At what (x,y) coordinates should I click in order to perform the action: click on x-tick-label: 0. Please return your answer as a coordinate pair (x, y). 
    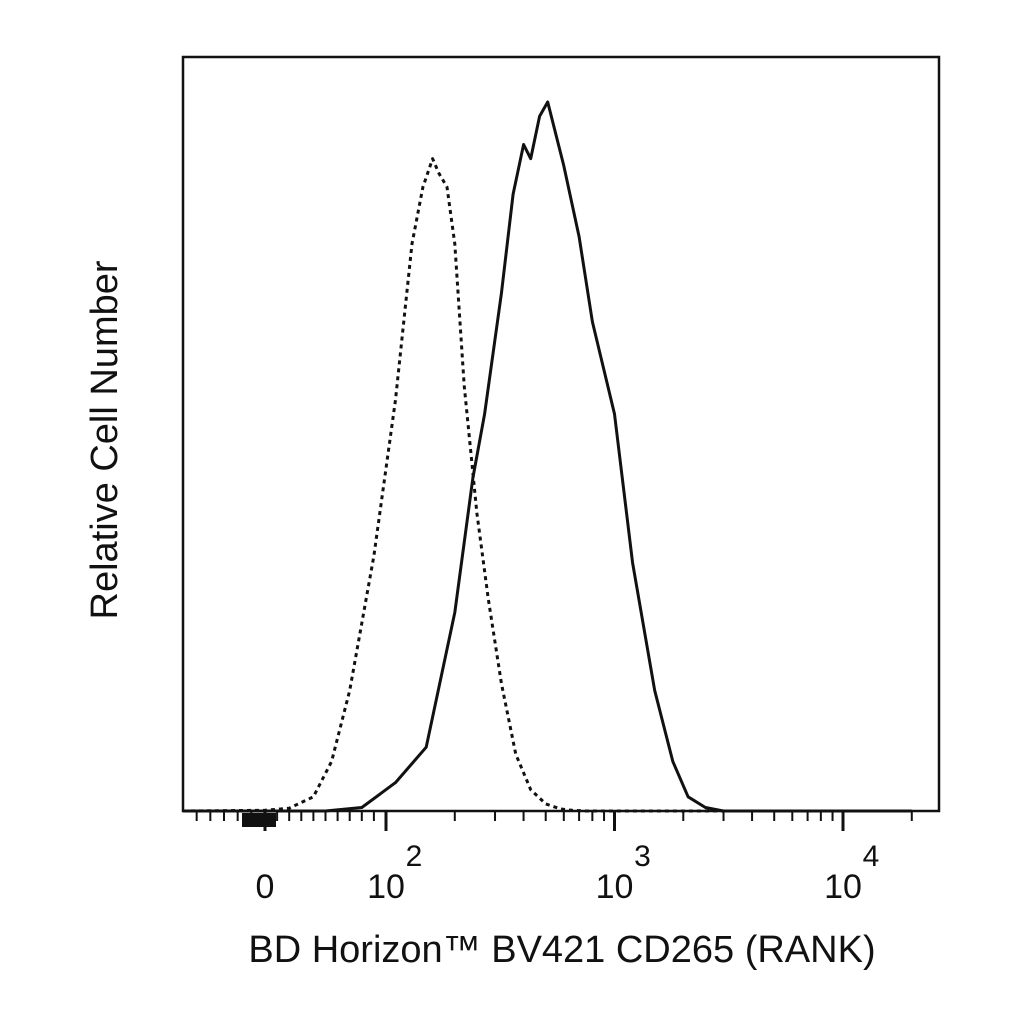
    Looking at the image, I should click on (265, 887).